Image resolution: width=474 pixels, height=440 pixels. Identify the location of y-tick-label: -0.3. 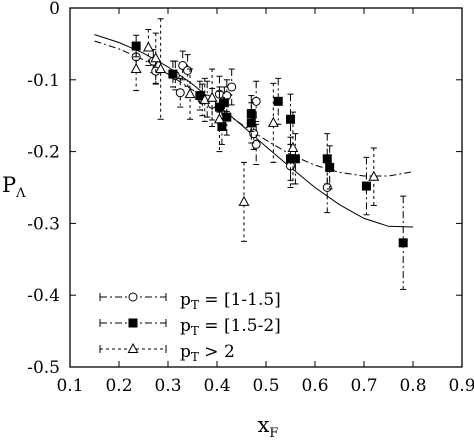
(43, 224).